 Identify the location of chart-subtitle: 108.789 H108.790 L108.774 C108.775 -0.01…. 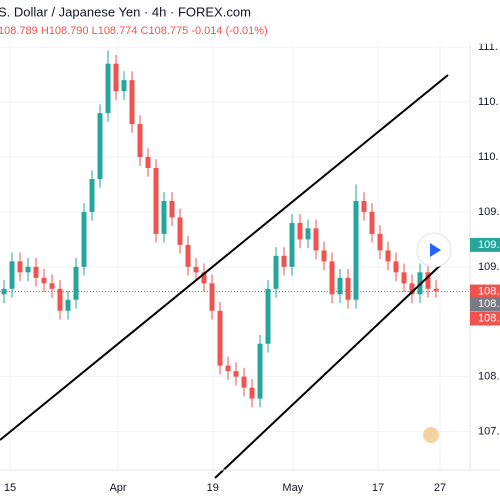
(134, 31).